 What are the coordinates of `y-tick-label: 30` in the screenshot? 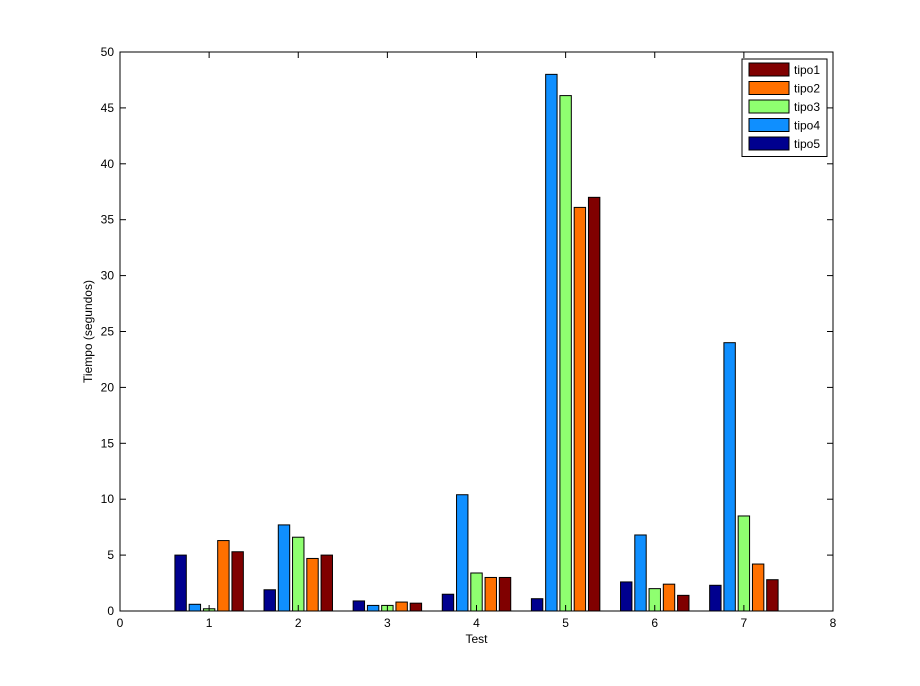 It's located at (108, 276).